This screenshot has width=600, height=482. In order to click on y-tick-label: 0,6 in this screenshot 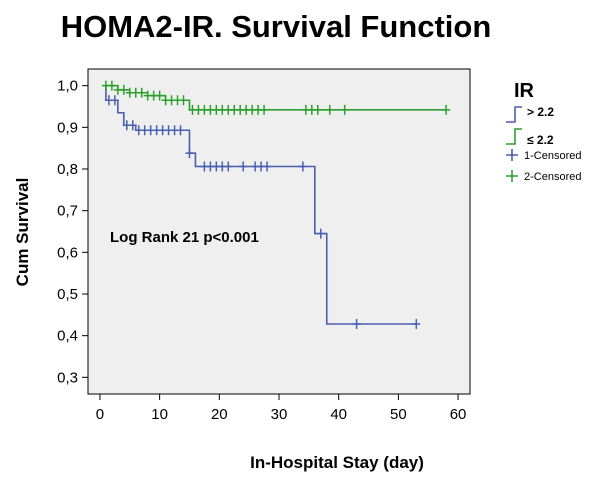, I will do `click(67, 252)`.